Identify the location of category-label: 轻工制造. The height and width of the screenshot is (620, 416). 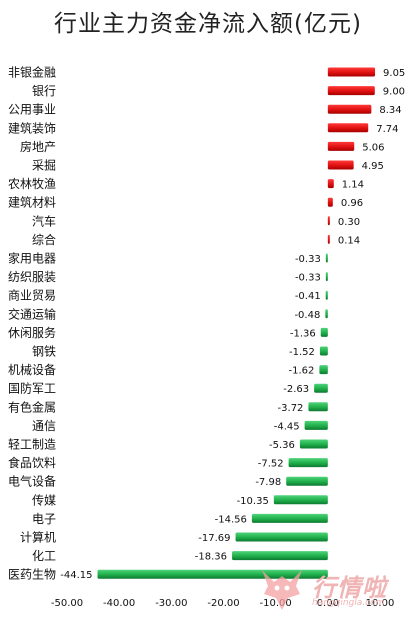
(32, 445).